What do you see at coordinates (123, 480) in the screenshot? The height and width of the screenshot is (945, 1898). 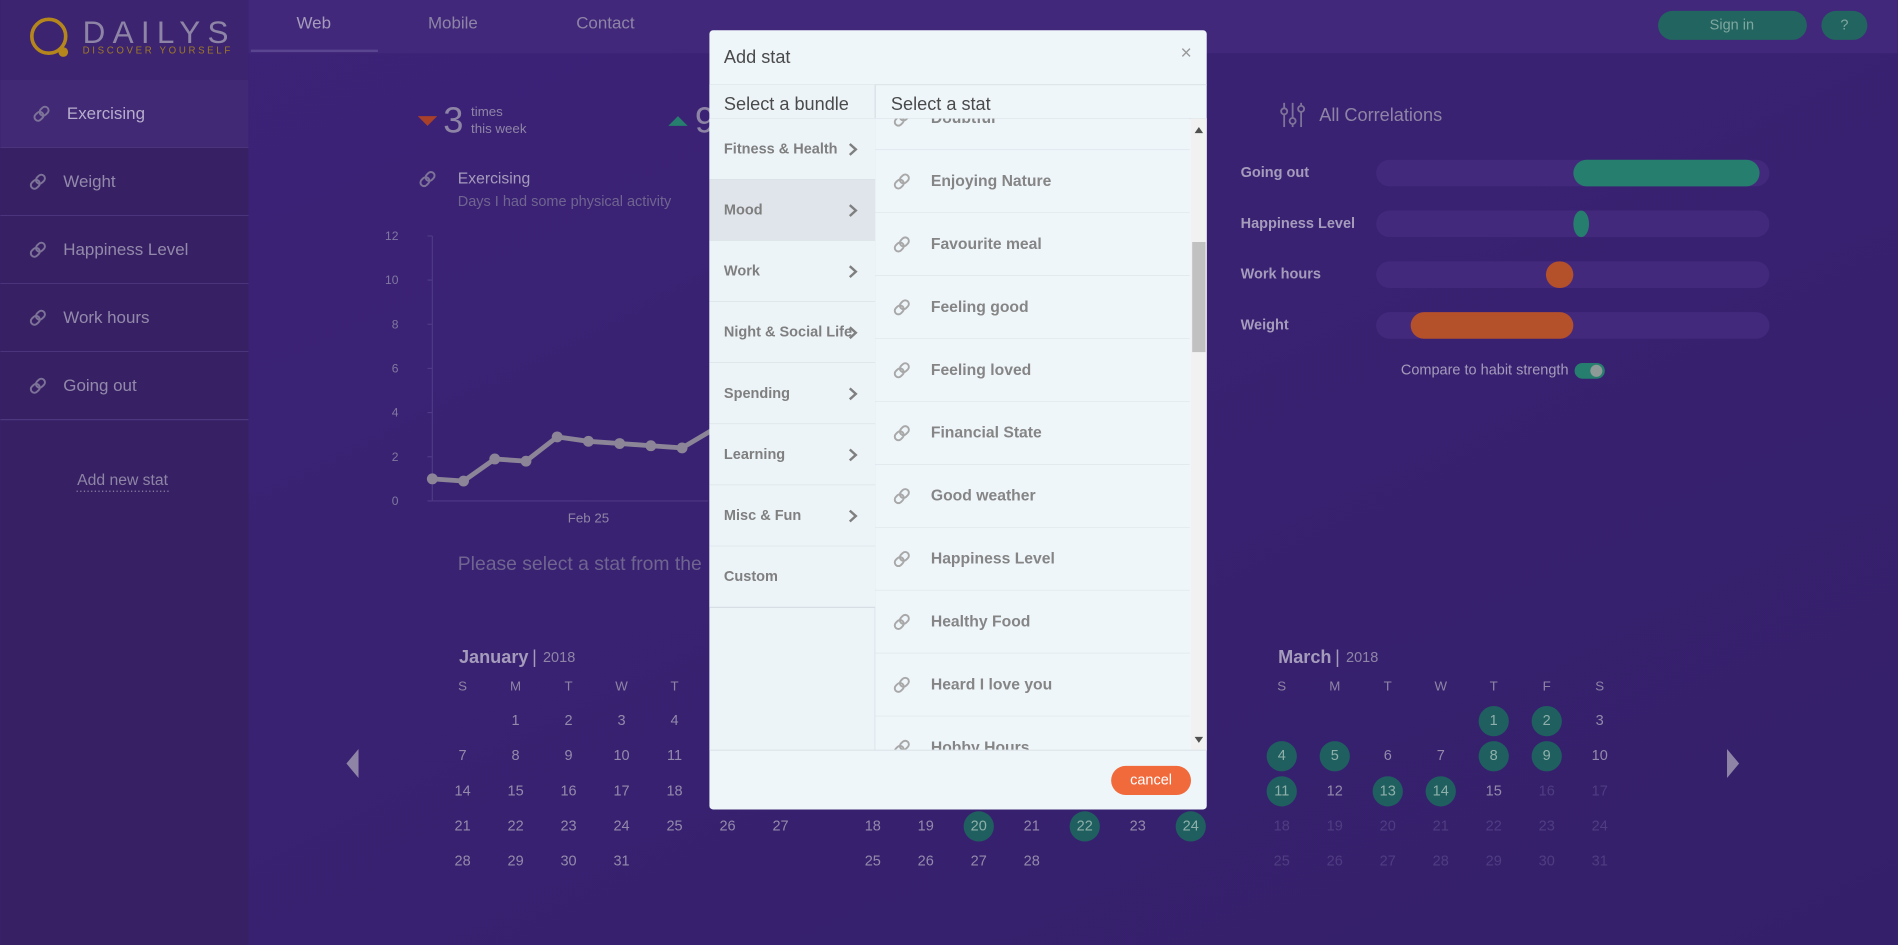 I see `add-stat-link: Add new stat` at bounding box center [123, 480].